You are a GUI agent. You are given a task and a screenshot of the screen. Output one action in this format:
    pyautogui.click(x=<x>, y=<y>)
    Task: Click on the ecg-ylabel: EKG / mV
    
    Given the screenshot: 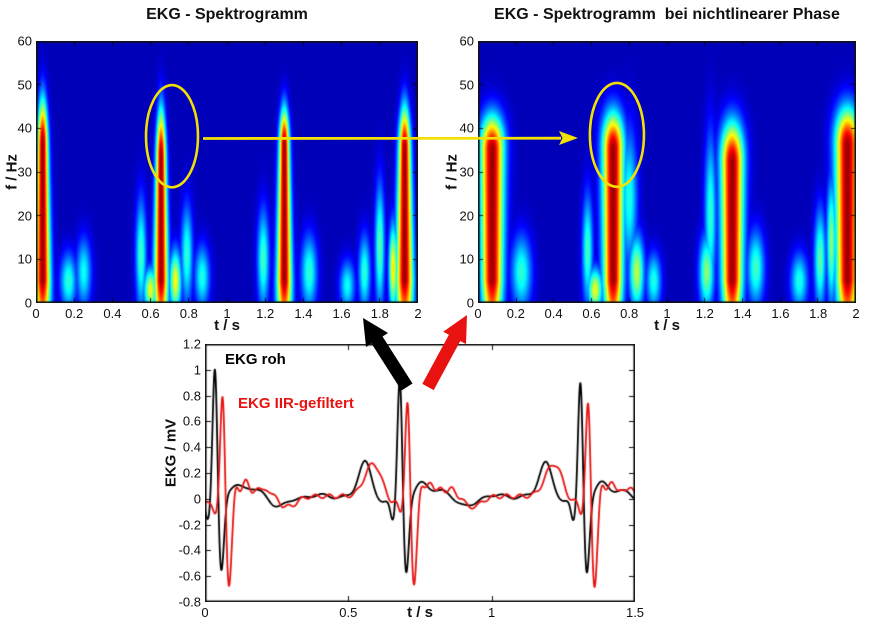 What is the action you would take?
    pyautogui.click(x=171, y=453)
    